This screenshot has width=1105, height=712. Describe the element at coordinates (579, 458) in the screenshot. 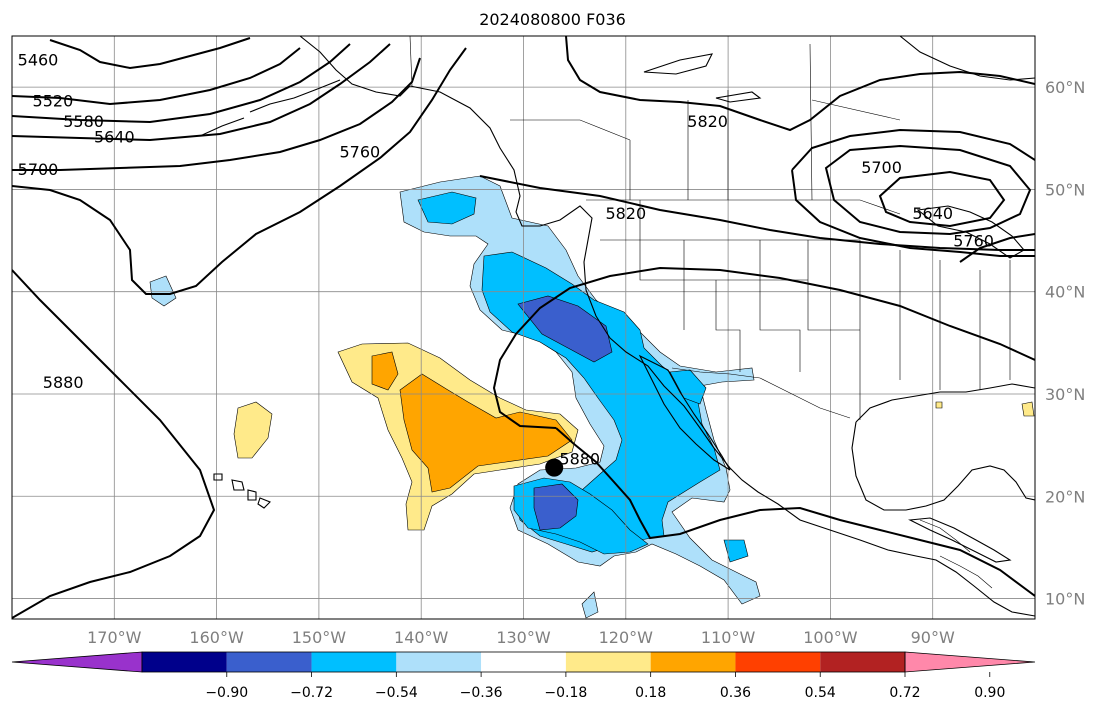

I see `contour-label-12: 5880` at that location.